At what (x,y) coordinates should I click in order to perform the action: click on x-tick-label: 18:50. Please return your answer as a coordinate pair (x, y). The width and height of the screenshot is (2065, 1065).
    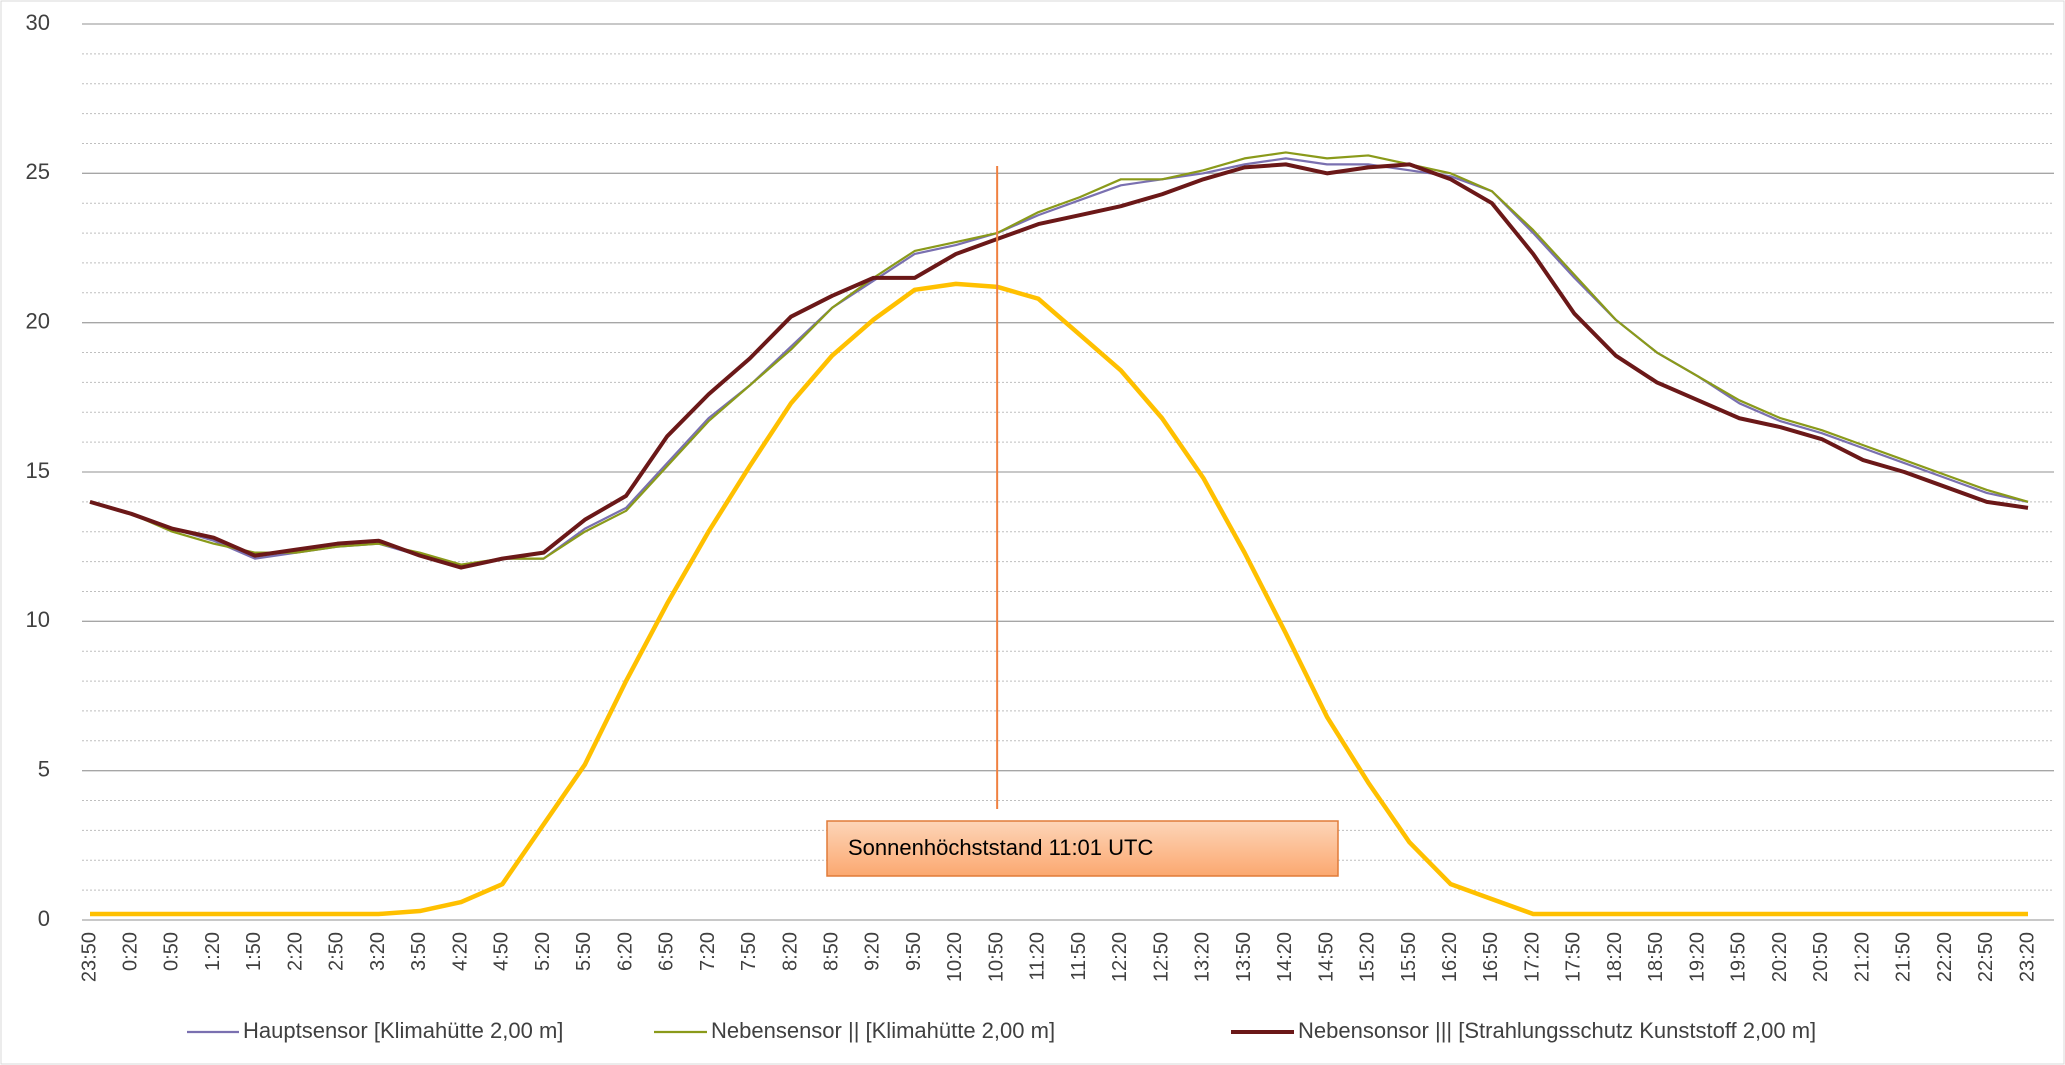
    Looking at the image, I should click on (1656, 957).